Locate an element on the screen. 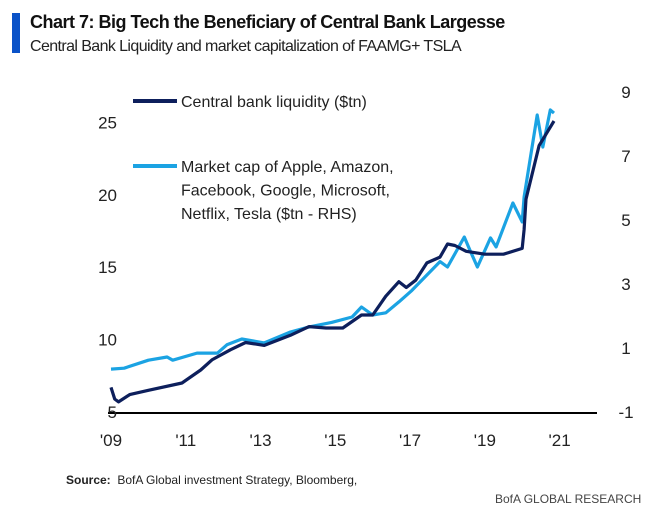  y-left-tick-label: 20 is located at coordinates (107, 195).